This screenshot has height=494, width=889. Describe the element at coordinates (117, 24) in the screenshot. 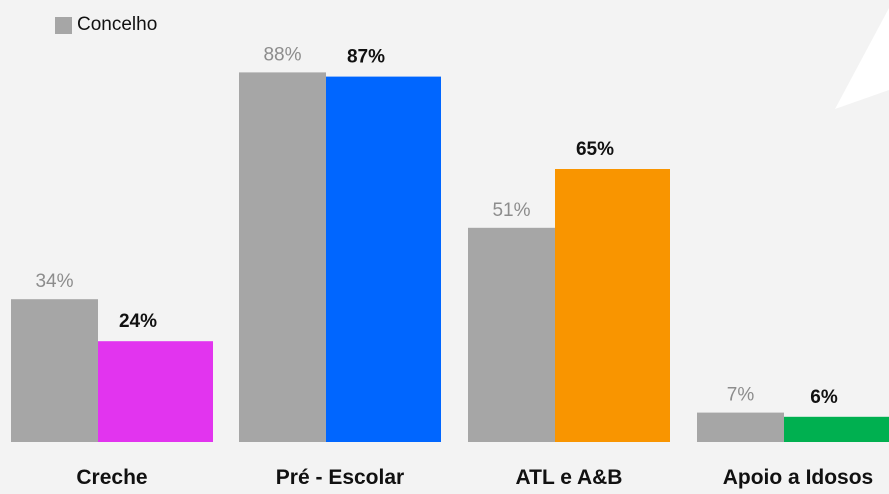

I see `legend-label-concelho: Concelho` at that location.